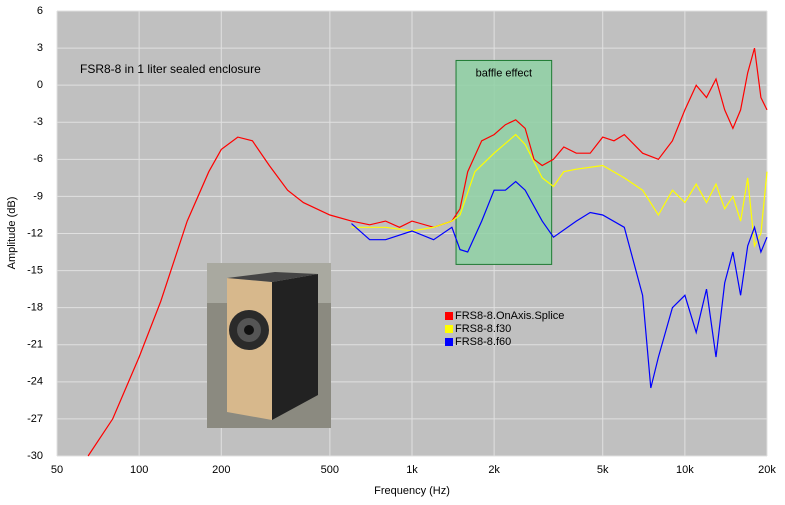 Image resolution: width=785 pixels, height=505 pixels. I want to click on x-tick-label: 5k, so click(603, 470).